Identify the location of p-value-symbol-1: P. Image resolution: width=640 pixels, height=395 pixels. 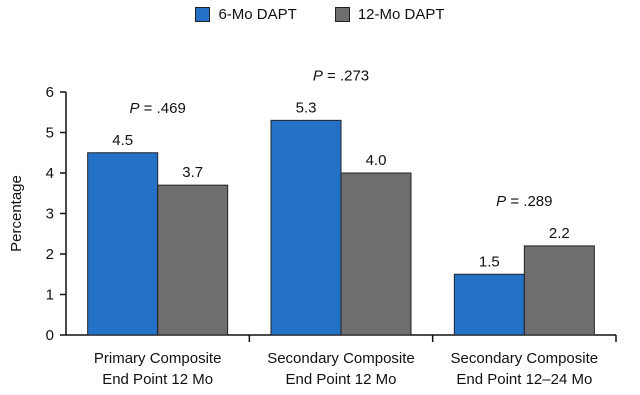
(318, 75).